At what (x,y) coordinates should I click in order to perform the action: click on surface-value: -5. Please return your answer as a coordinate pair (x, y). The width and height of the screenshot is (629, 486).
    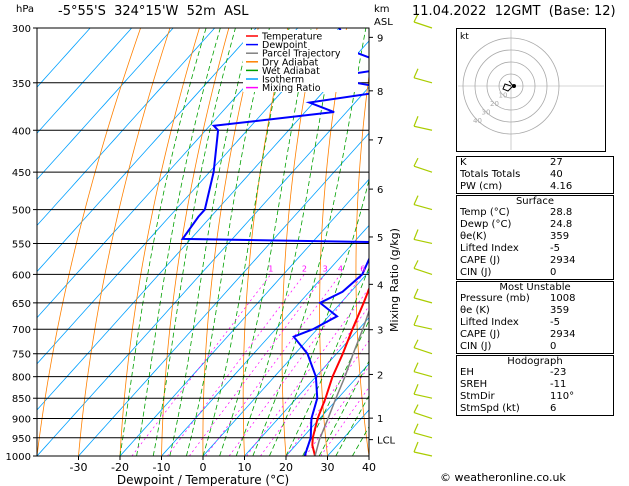
    Looking at the image, I should click on (555, 248).